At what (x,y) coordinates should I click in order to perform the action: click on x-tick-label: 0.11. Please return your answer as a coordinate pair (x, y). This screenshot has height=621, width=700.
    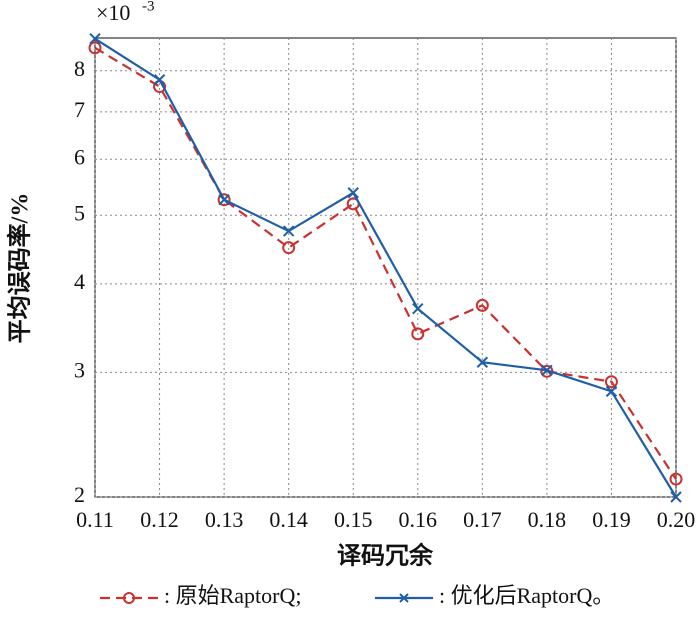
    Looking at the image, I should click on (95, 519).